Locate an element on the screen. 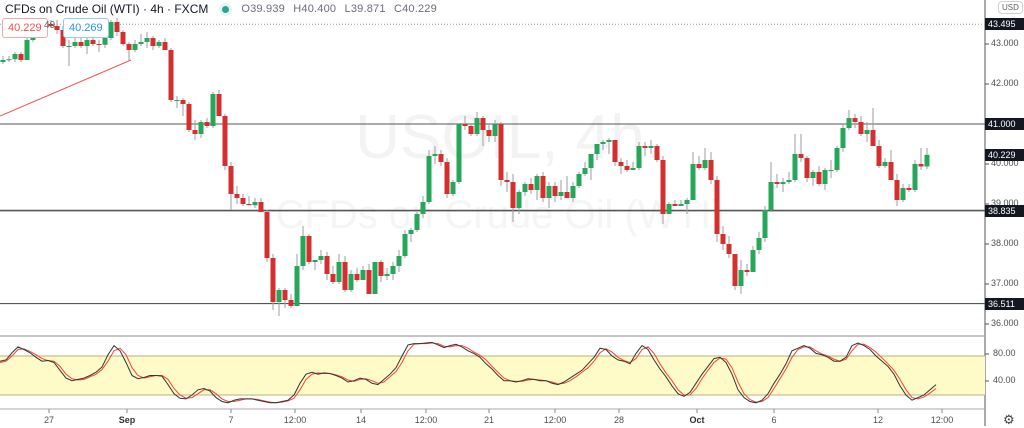 The width and height of the screenshot is (1024, 428). stochastic-k-line is located at coordinates (468, 372).